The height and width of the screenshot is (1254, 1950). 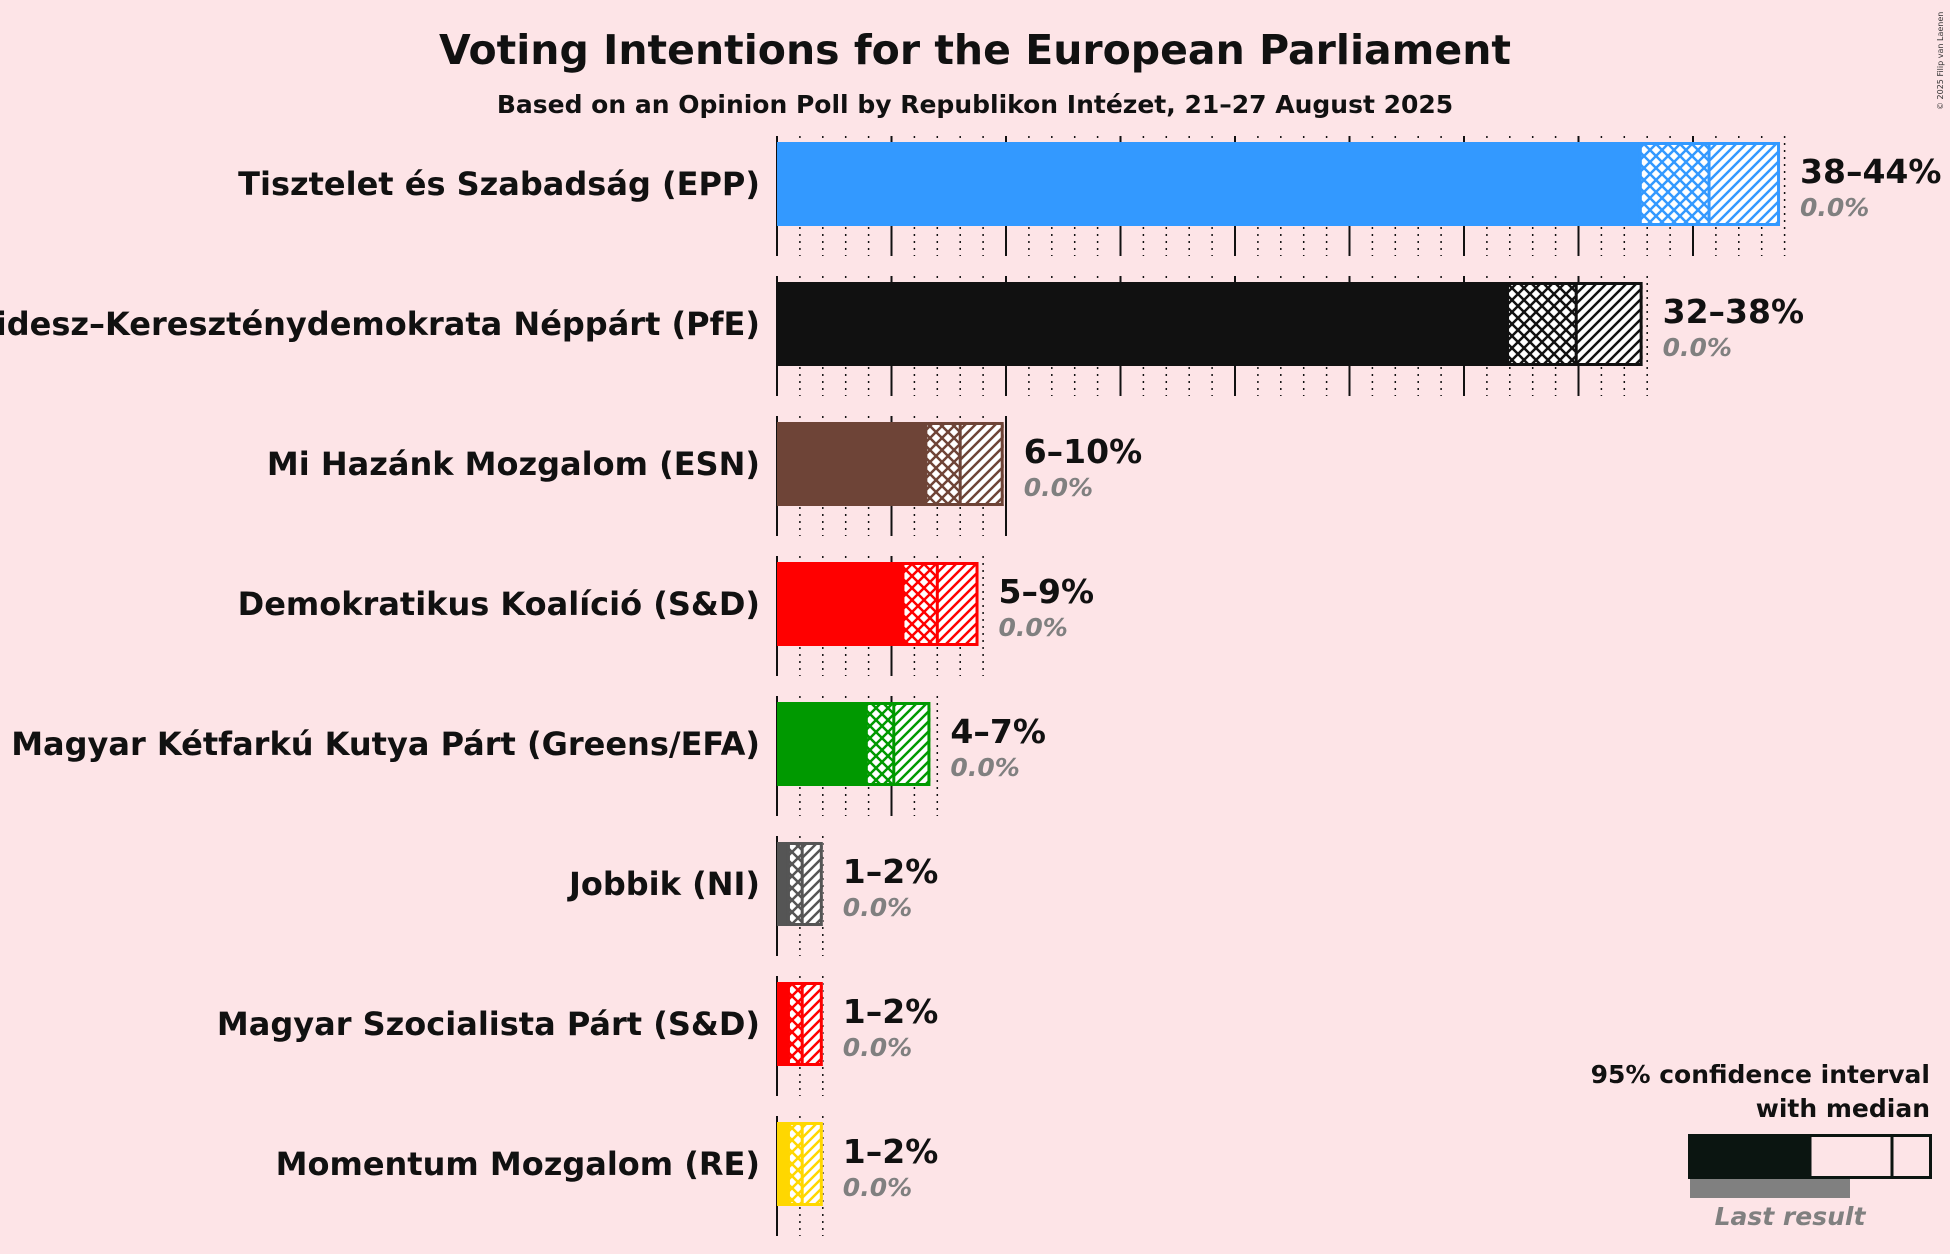 What do you see at coordinates (1083, 451) in the screenshot?
I see `range-label: 6–10%` at bounding box center [1083, 451].